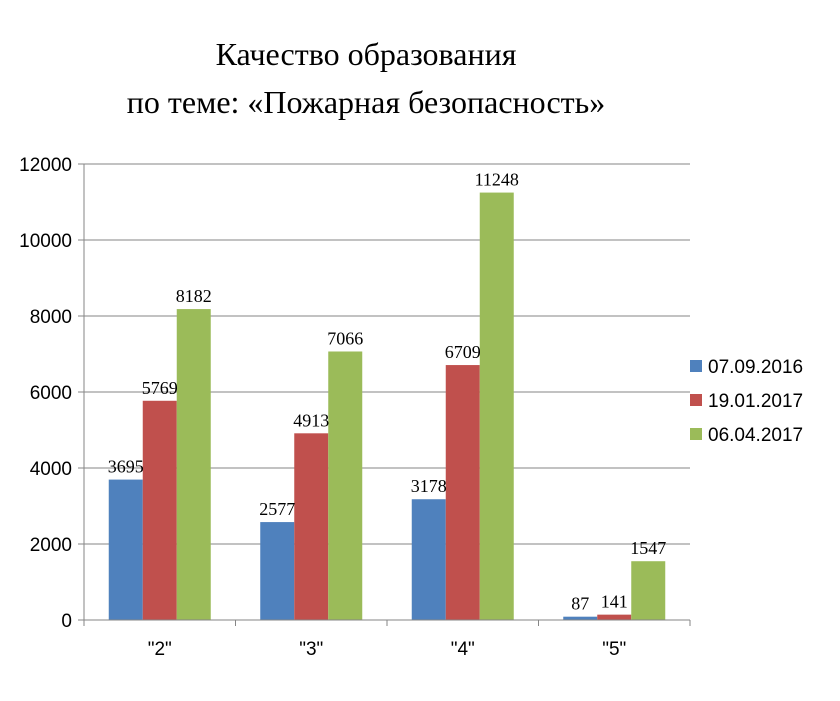  Describe the element at coordinates (366, 102) in the screenshot. I see `chart-title-line-2: по теме: «Пожарная безопасность»` at that location.